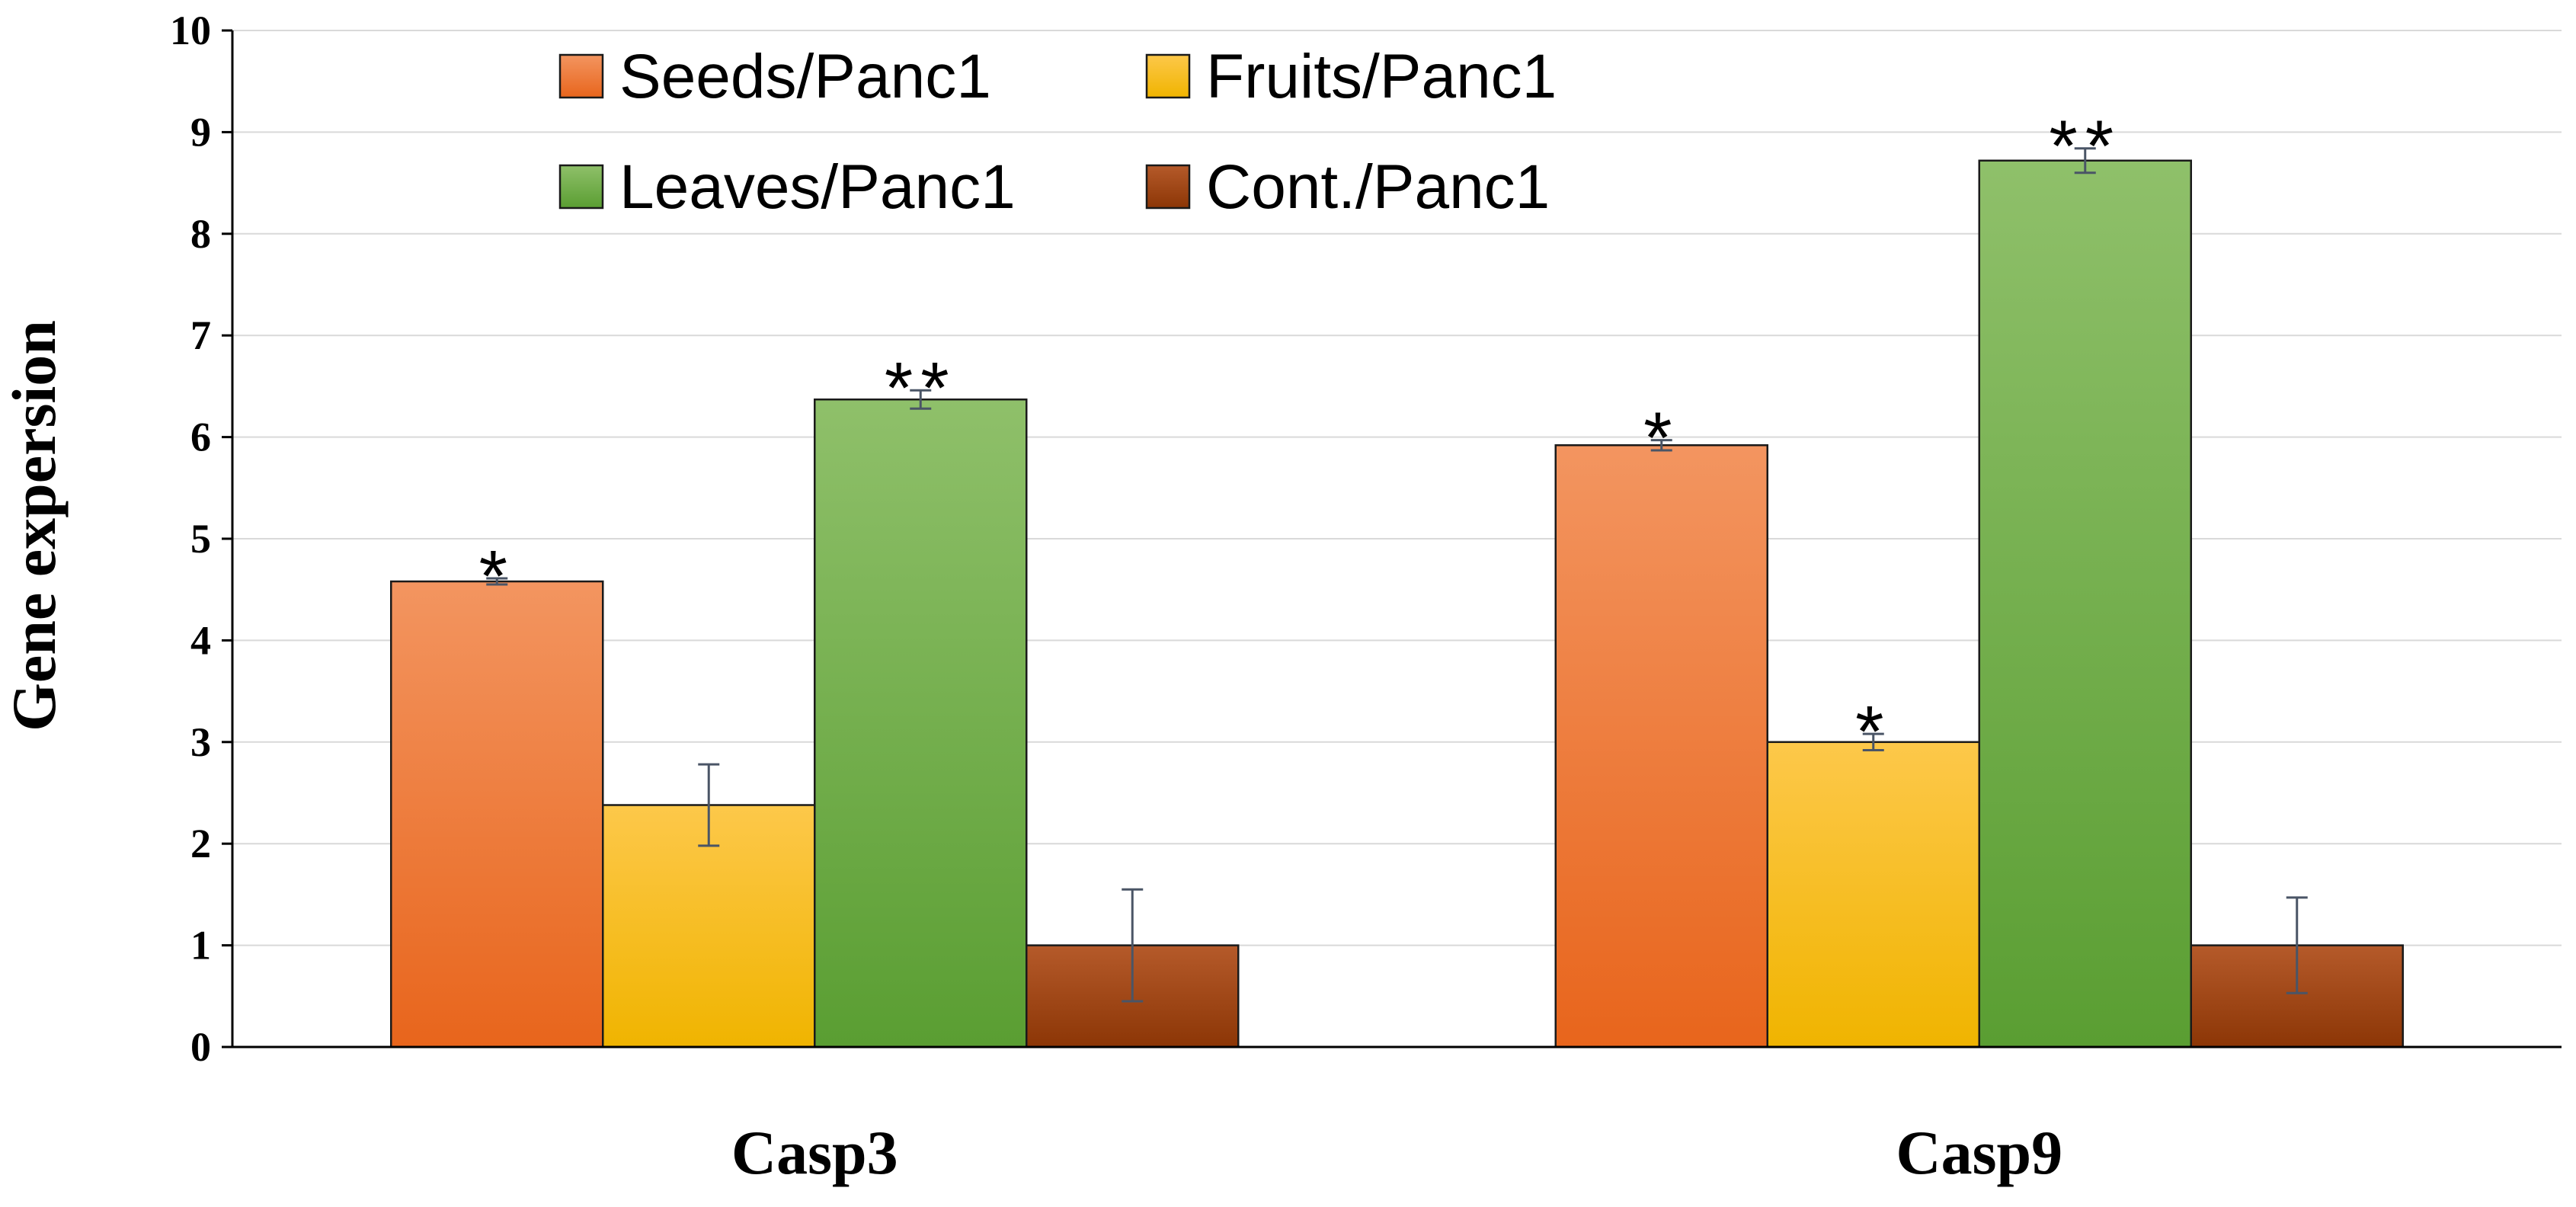 Image resolution: width=2576 pixels, height=1207 pixels. What do you see at coordinates (497, 581) in the screenshot?
I see `error-bar-seeds-casp3` at bounding box center [497, 581].